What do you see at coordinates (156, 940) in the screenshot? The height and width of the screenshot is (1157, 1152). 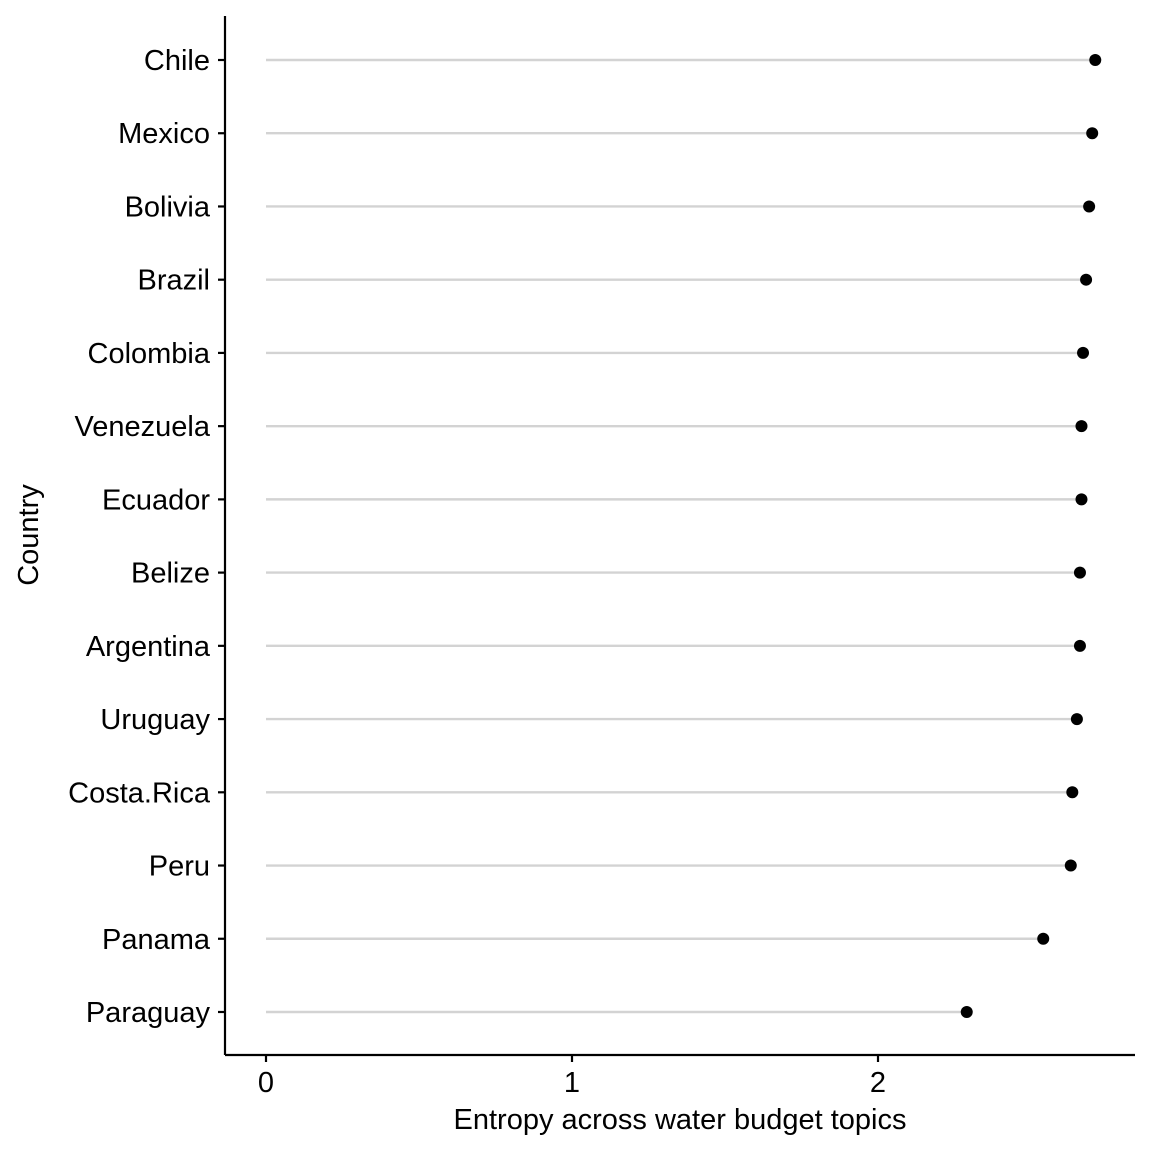 I see `y-tick-label: Panama` at bounding box center [156, 940].